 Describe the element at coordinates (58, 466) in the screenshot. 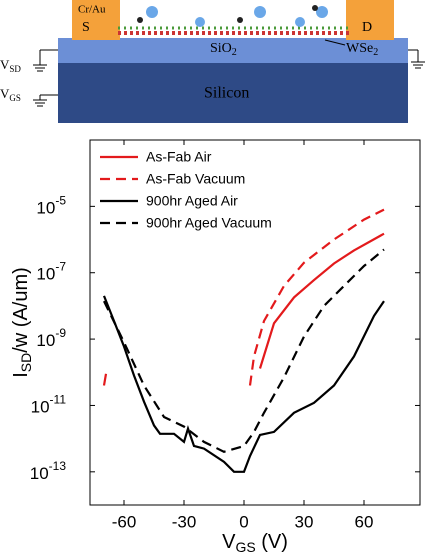

I see `y-tick-exponent: -13` at that location.